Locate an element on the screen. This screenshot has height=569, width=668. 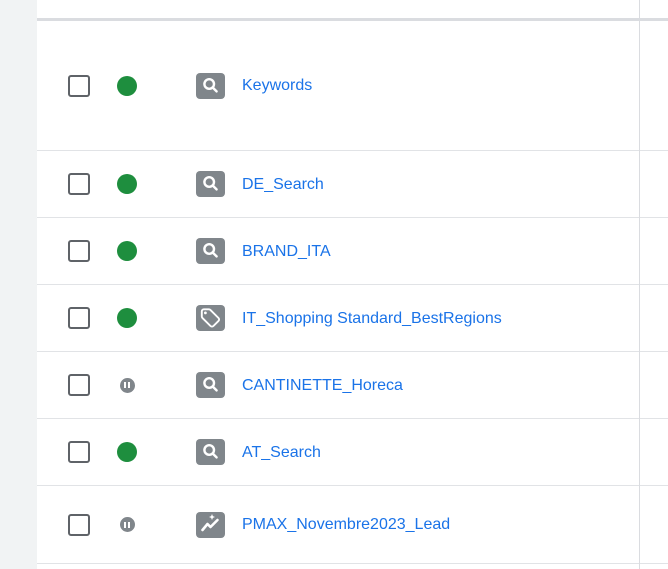
table-row: AT_Search is located at coordinates (352, 452).